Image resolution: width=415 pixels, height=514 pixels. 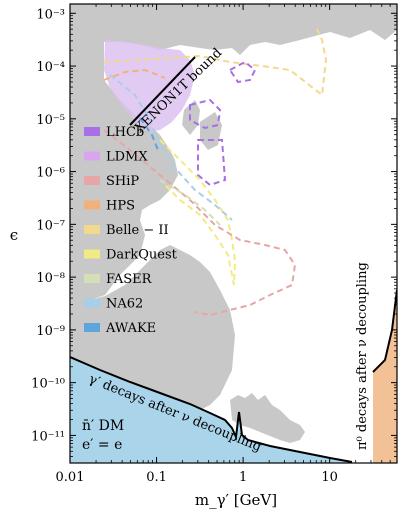 I want to click on y-tick-label: 10⁻³, so click(x=50, y=14).